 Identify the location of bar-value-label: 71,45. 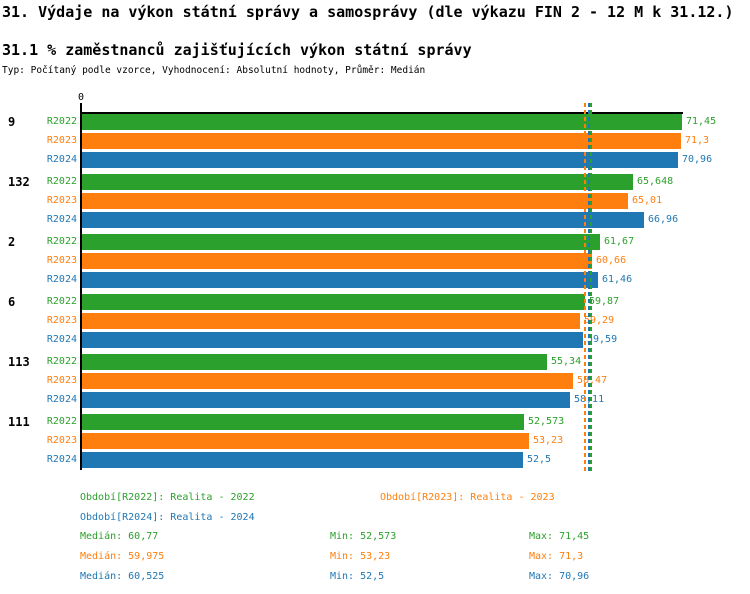
(701, 121).